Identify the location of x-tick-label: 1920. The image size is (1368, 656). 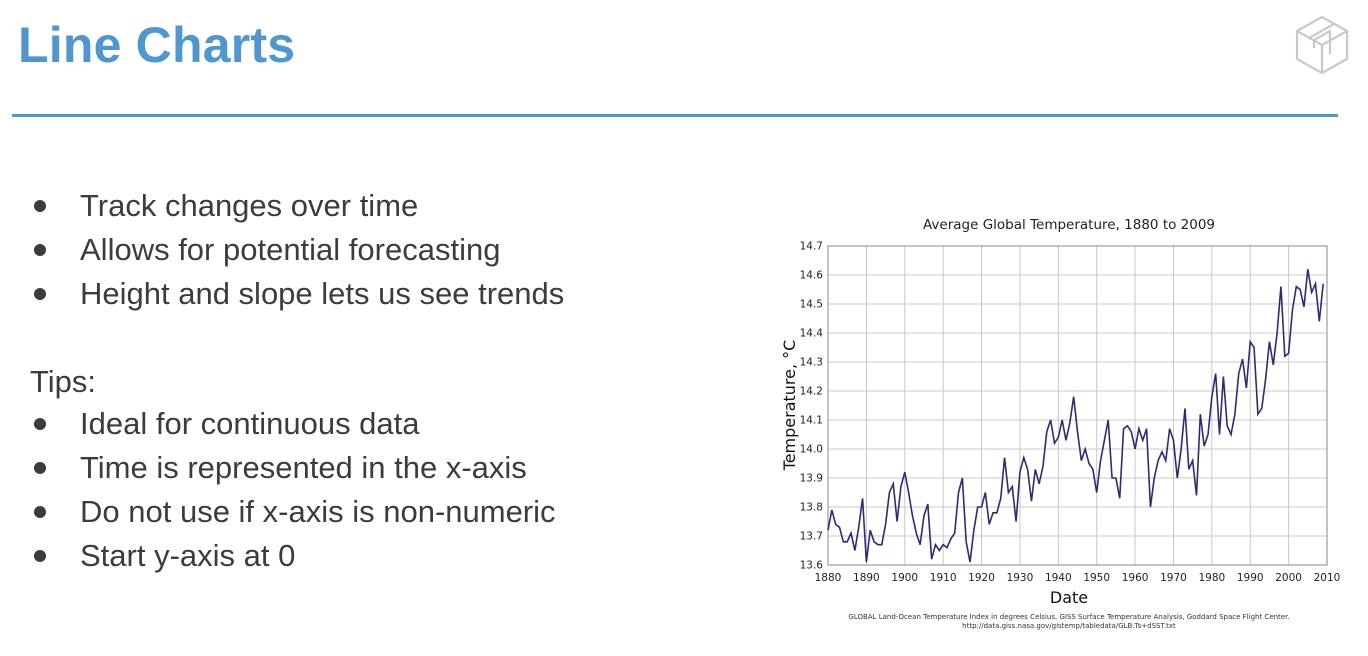
(981, 578).